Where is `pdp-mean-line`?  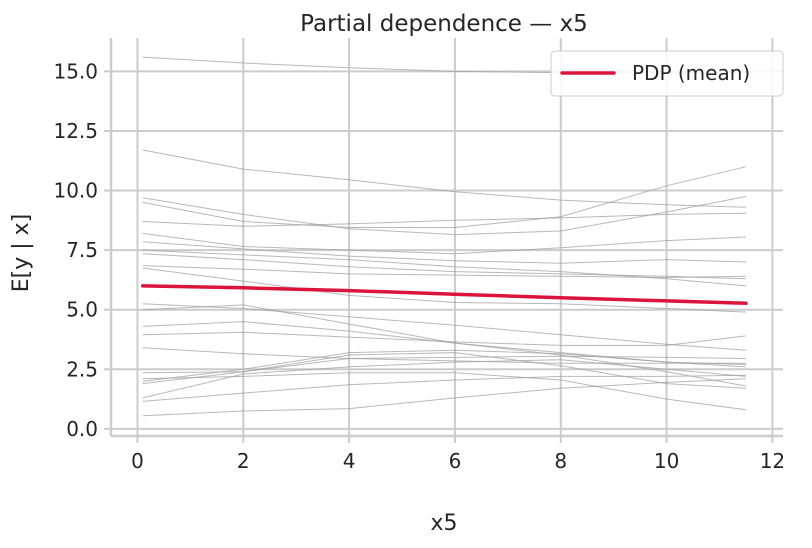
pdp-mean-line is located at coordinates (444, 295).